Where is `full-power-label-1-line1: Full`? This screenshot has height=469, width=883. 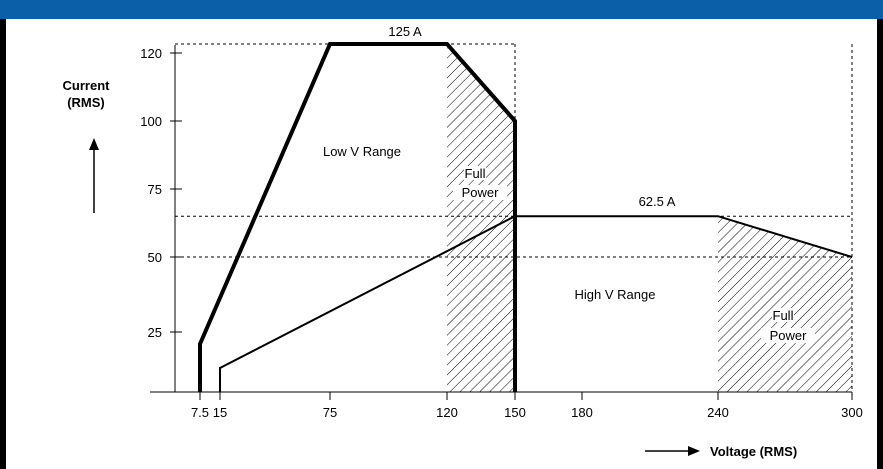 full-power-label-1-line1: Full is located at coordinates (475, 173).